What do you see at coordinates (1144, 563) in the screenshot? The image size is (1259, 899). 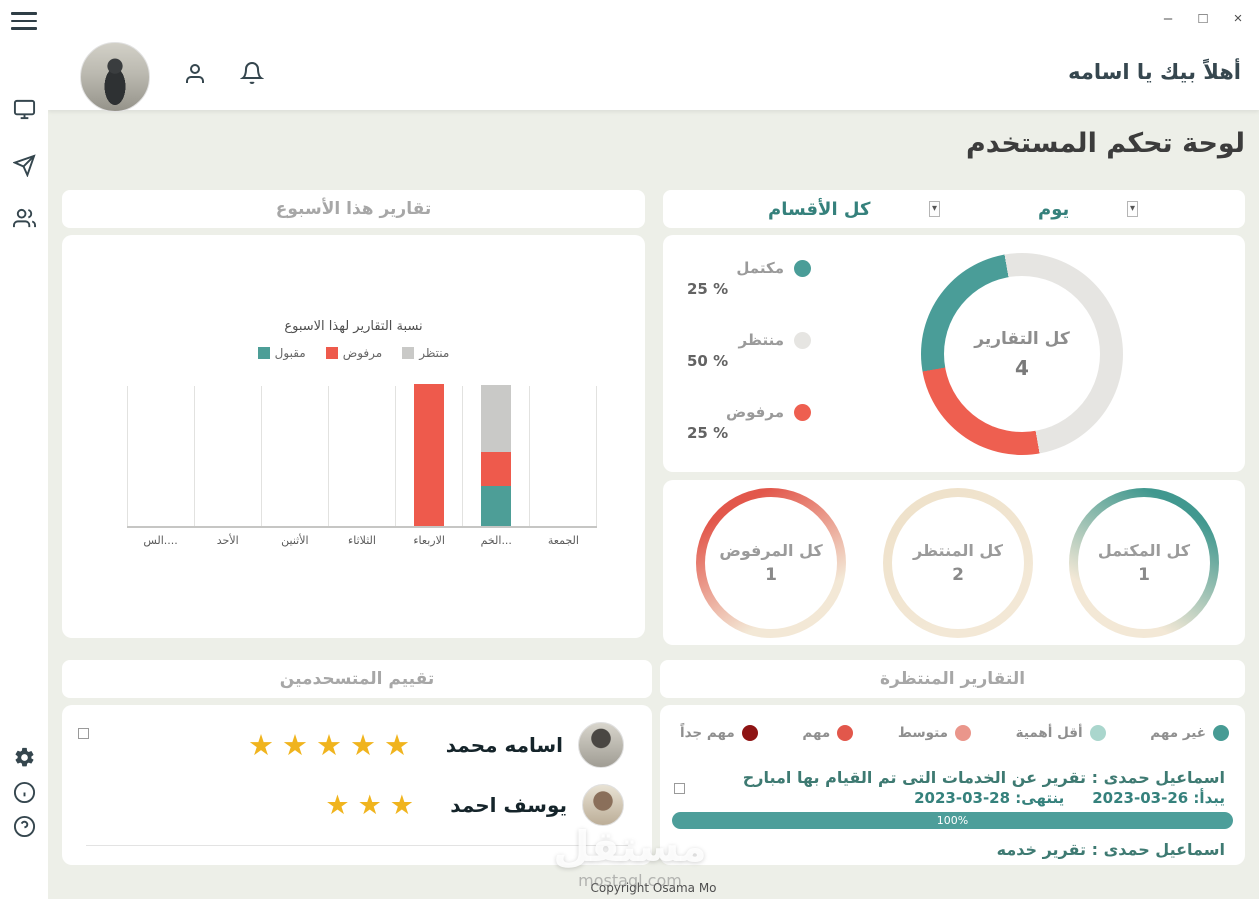 I see `total-ring: كل المكتمل 1` at bounding box center [1144, 563].